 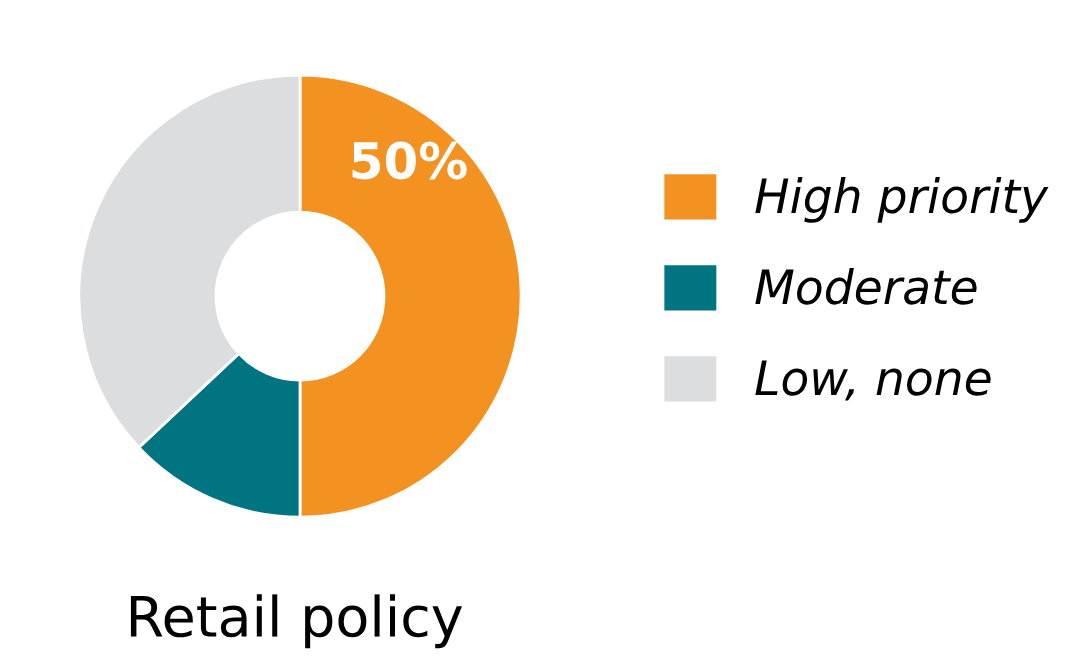 I want to click on legend-label: Low, none, so click(x=873, y=380).